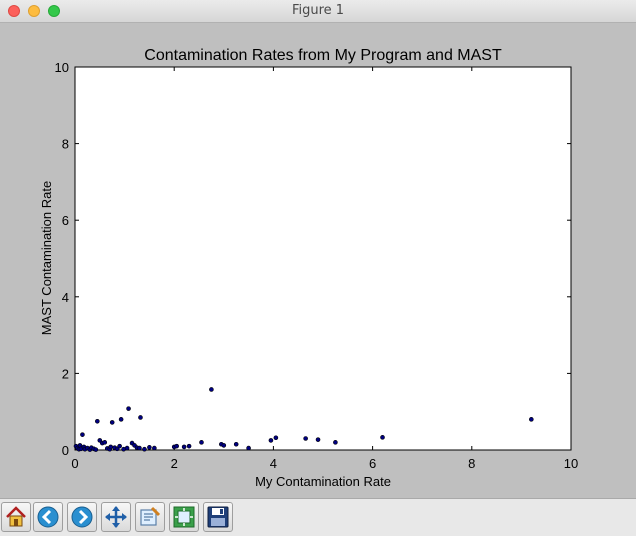 This screenshot has width=636, height=536. What do you see at coordinates (65, 220) in the screenshot?
I see `y-tick-label: 6` at bounding box center [65, 220].